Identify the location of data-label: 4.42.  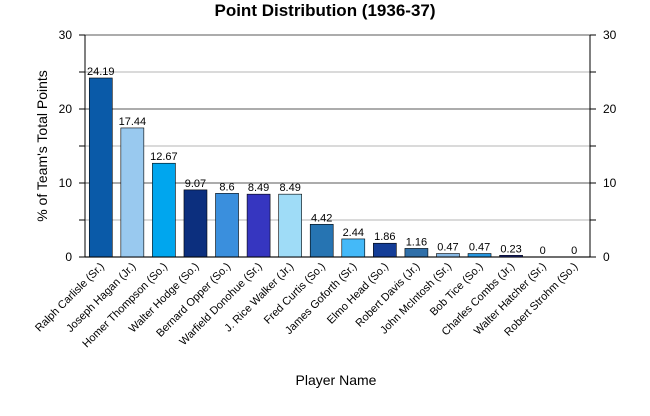
(321, 218).